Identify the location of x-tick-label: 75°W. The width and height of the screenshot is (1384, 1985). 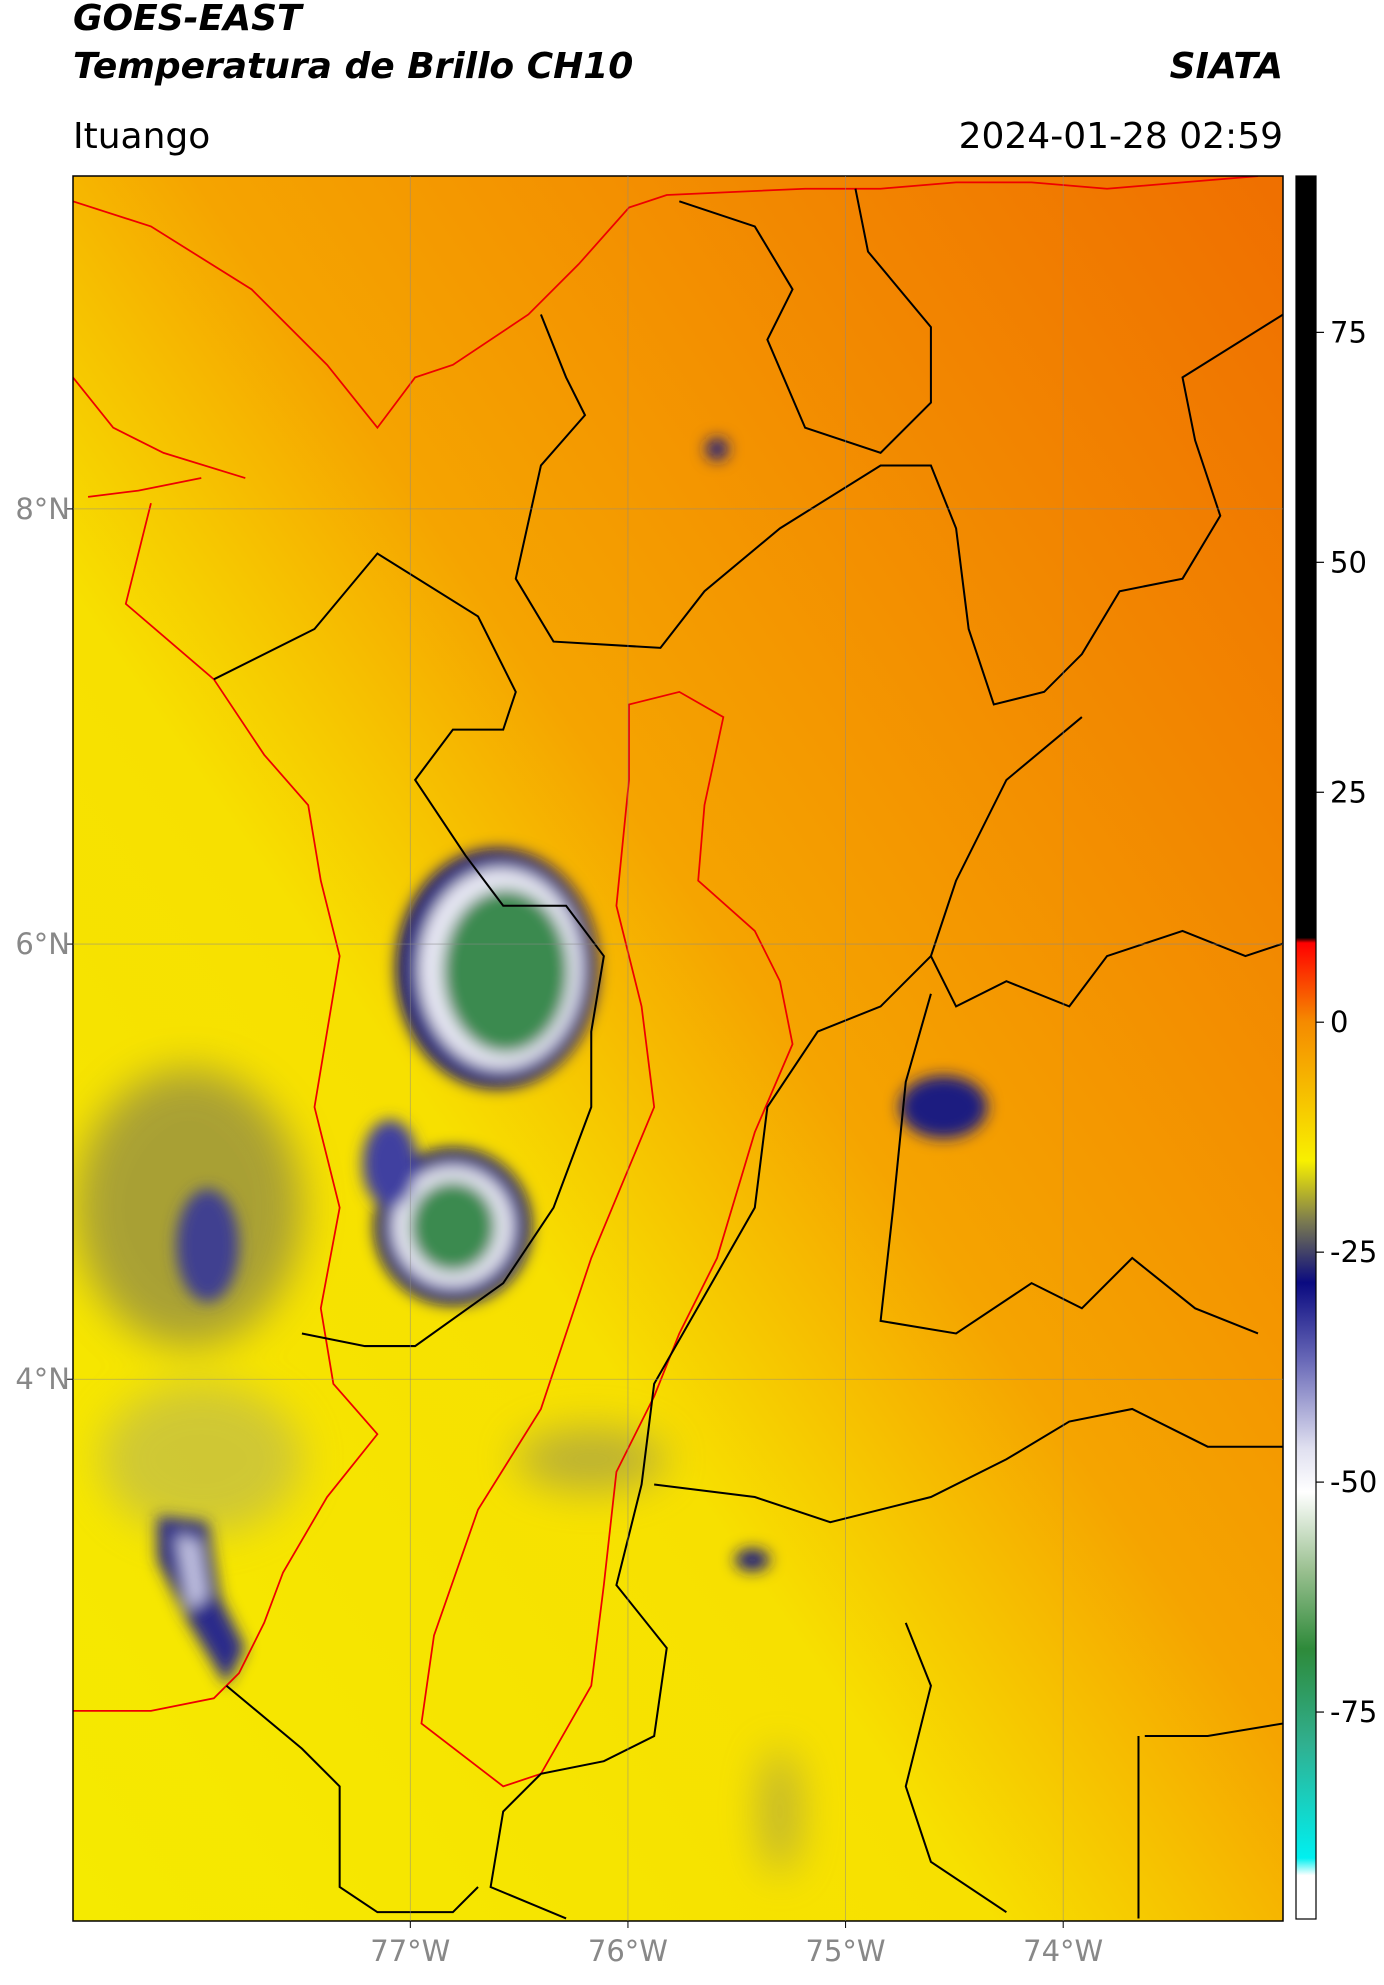
(846, 1951).